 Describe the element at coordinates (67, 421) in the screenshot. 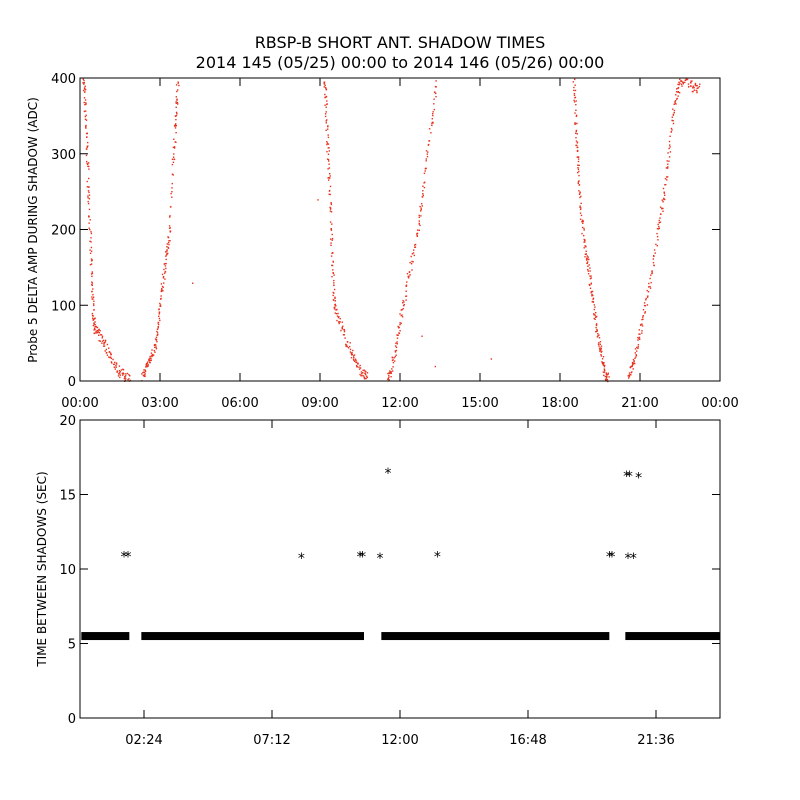

I see `interval-y-tick-label: 20` at that location.